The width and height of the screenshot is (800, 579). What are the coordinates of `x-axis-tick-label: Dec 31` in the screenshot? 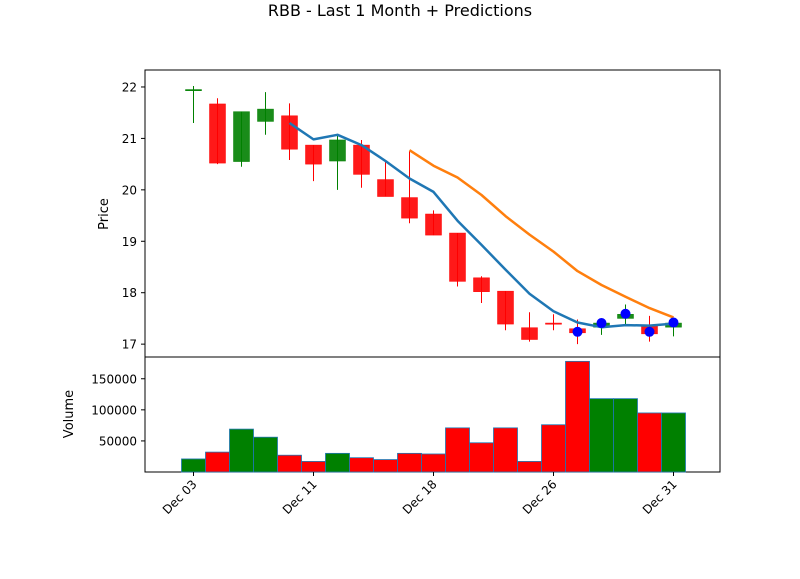 It's located at (660, 497).